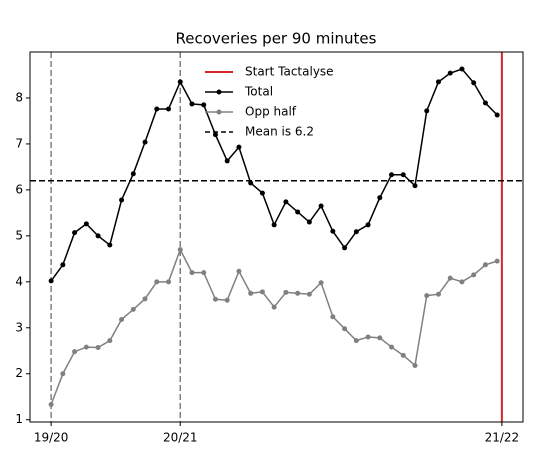 Image resolution: width=534 pixels, height=456 pixels. Describe the element at coordinates (279, 132) in the screenshot. I see `legend-label: Mean is 6.2` at that location.